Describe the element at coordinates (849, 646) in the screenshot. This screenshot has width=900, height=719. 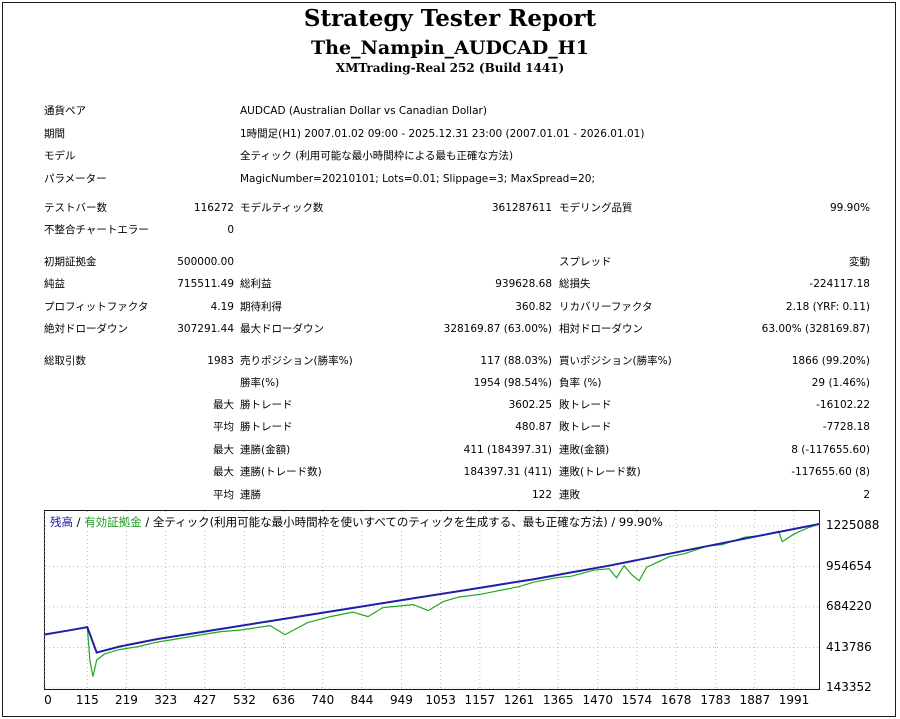
I see `y-tick-label: 413786` at that location.